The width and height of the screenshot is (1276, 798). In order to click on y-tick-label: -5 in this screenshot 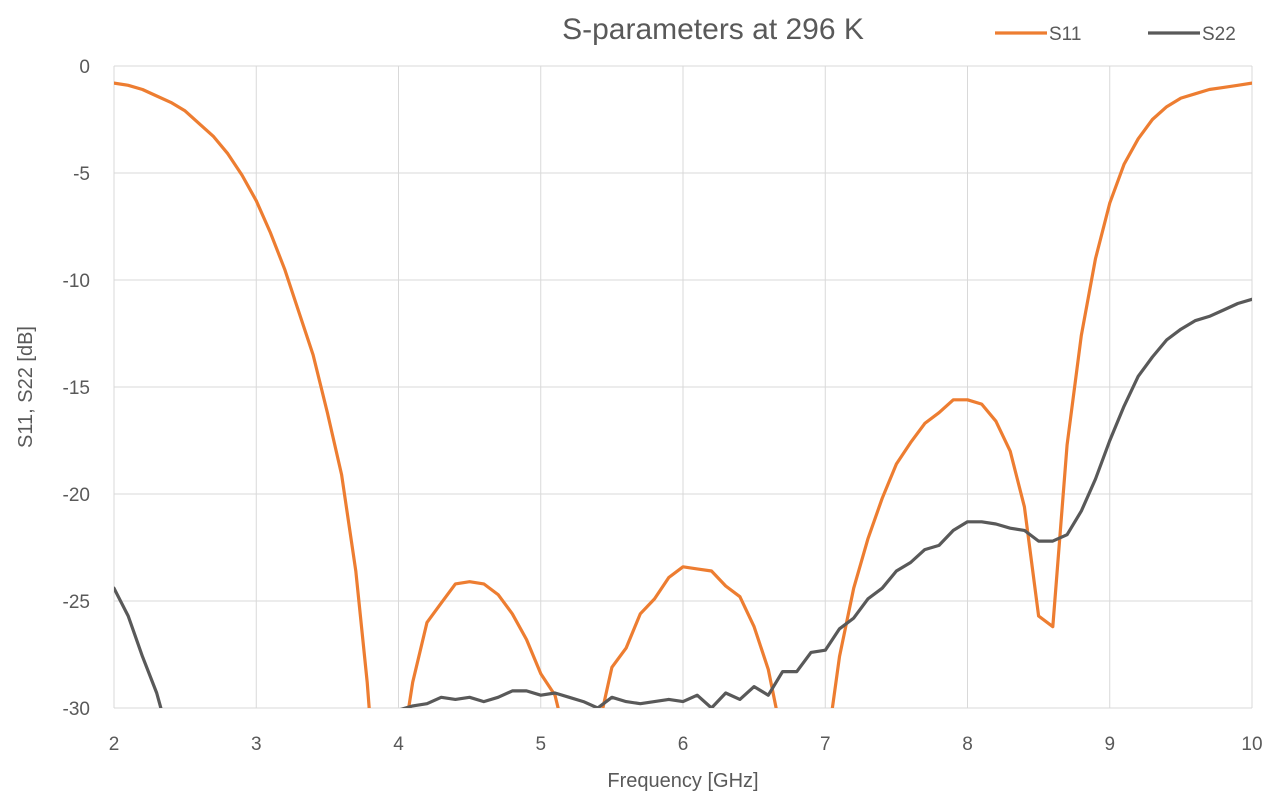, I will do `click(81, 174)`.